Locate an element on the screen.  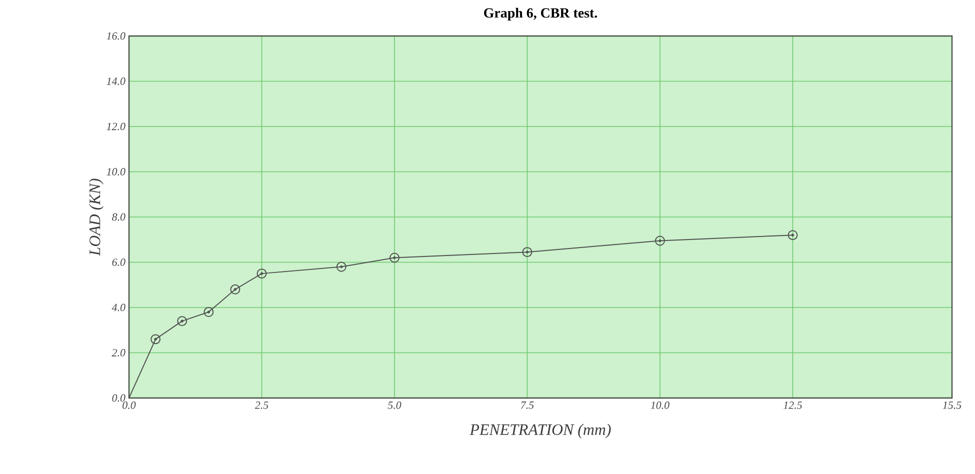
y-tick-label: 4.0 is located at coordinates (119, 308).